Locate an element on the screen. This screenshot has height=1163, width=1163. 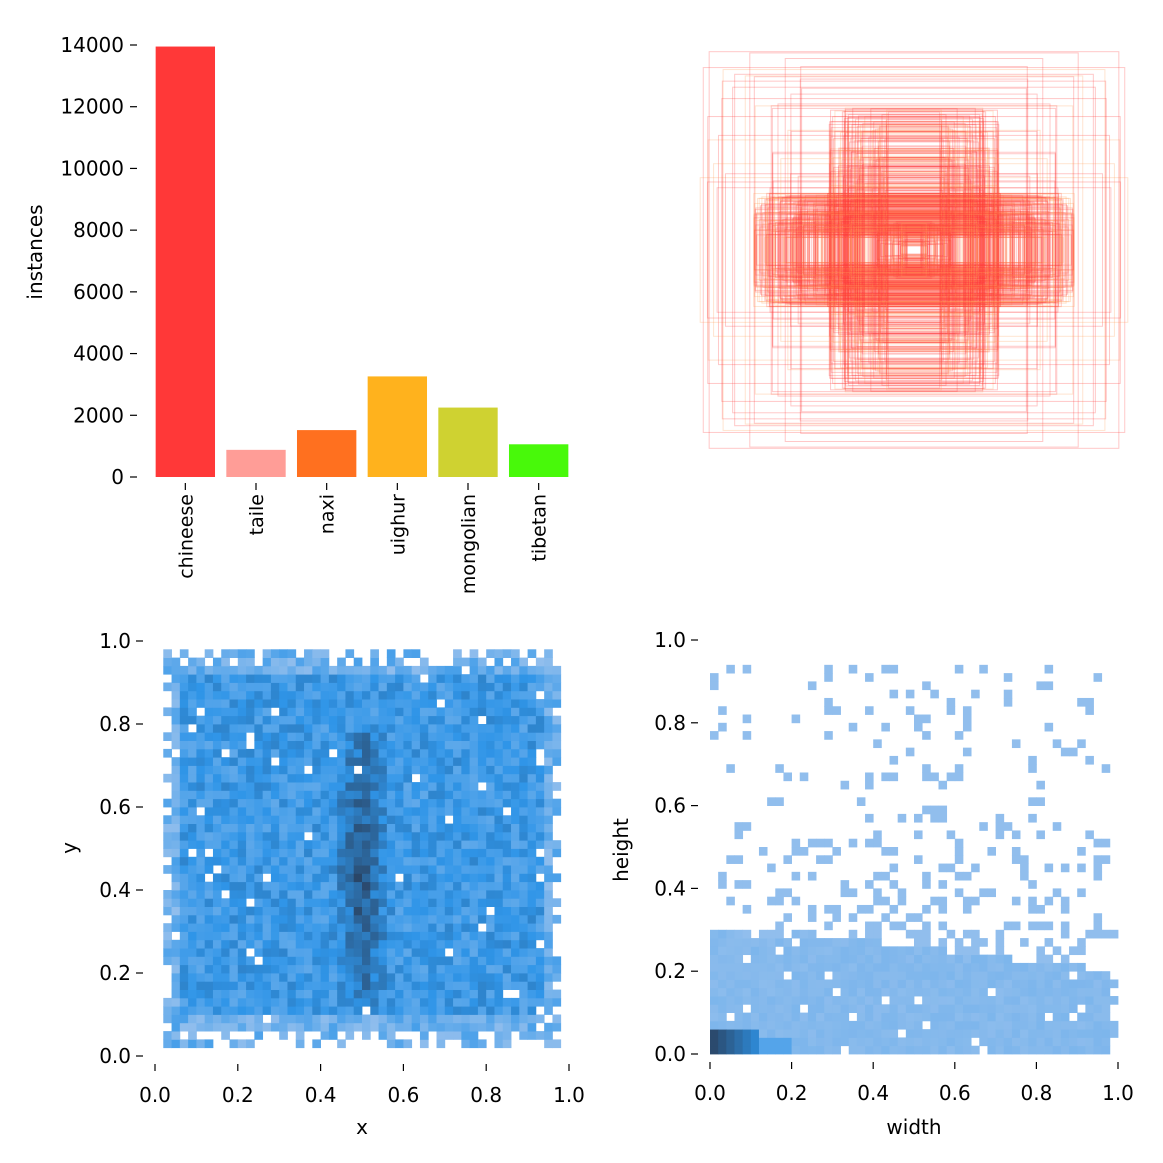
xy-x-tick-label: 0.2 is located at coordinates (238, 1095).